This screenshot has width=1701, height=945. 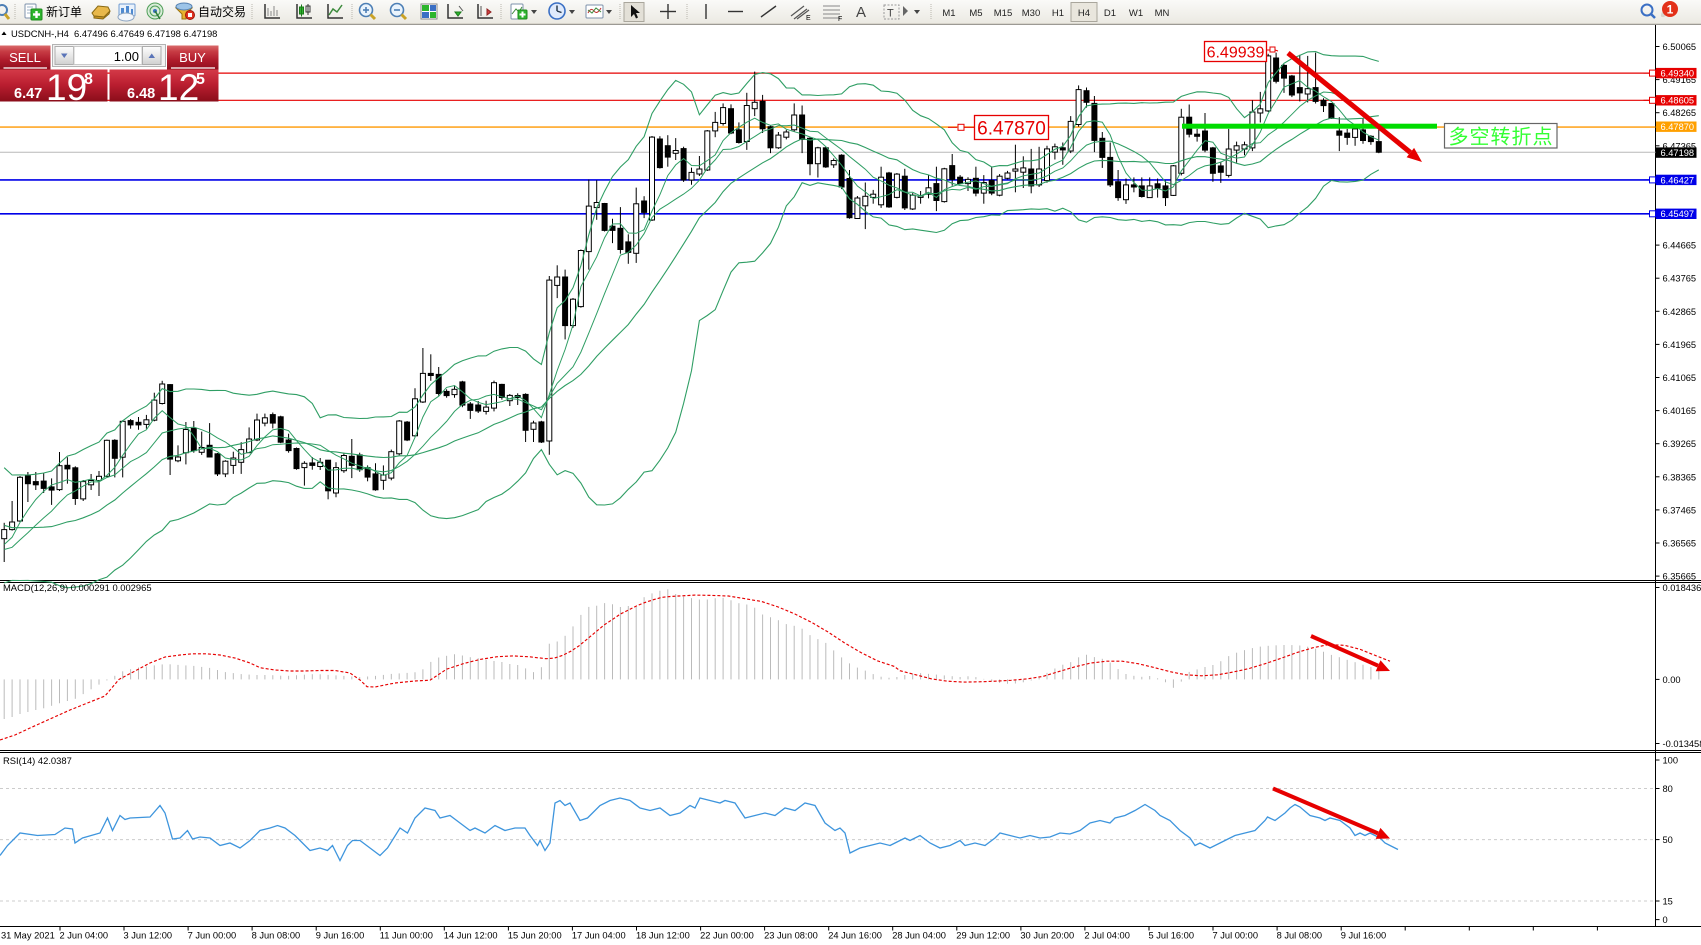 I want to click on svg-text: 9 Jun 16:00, so click(x=340, y=936).